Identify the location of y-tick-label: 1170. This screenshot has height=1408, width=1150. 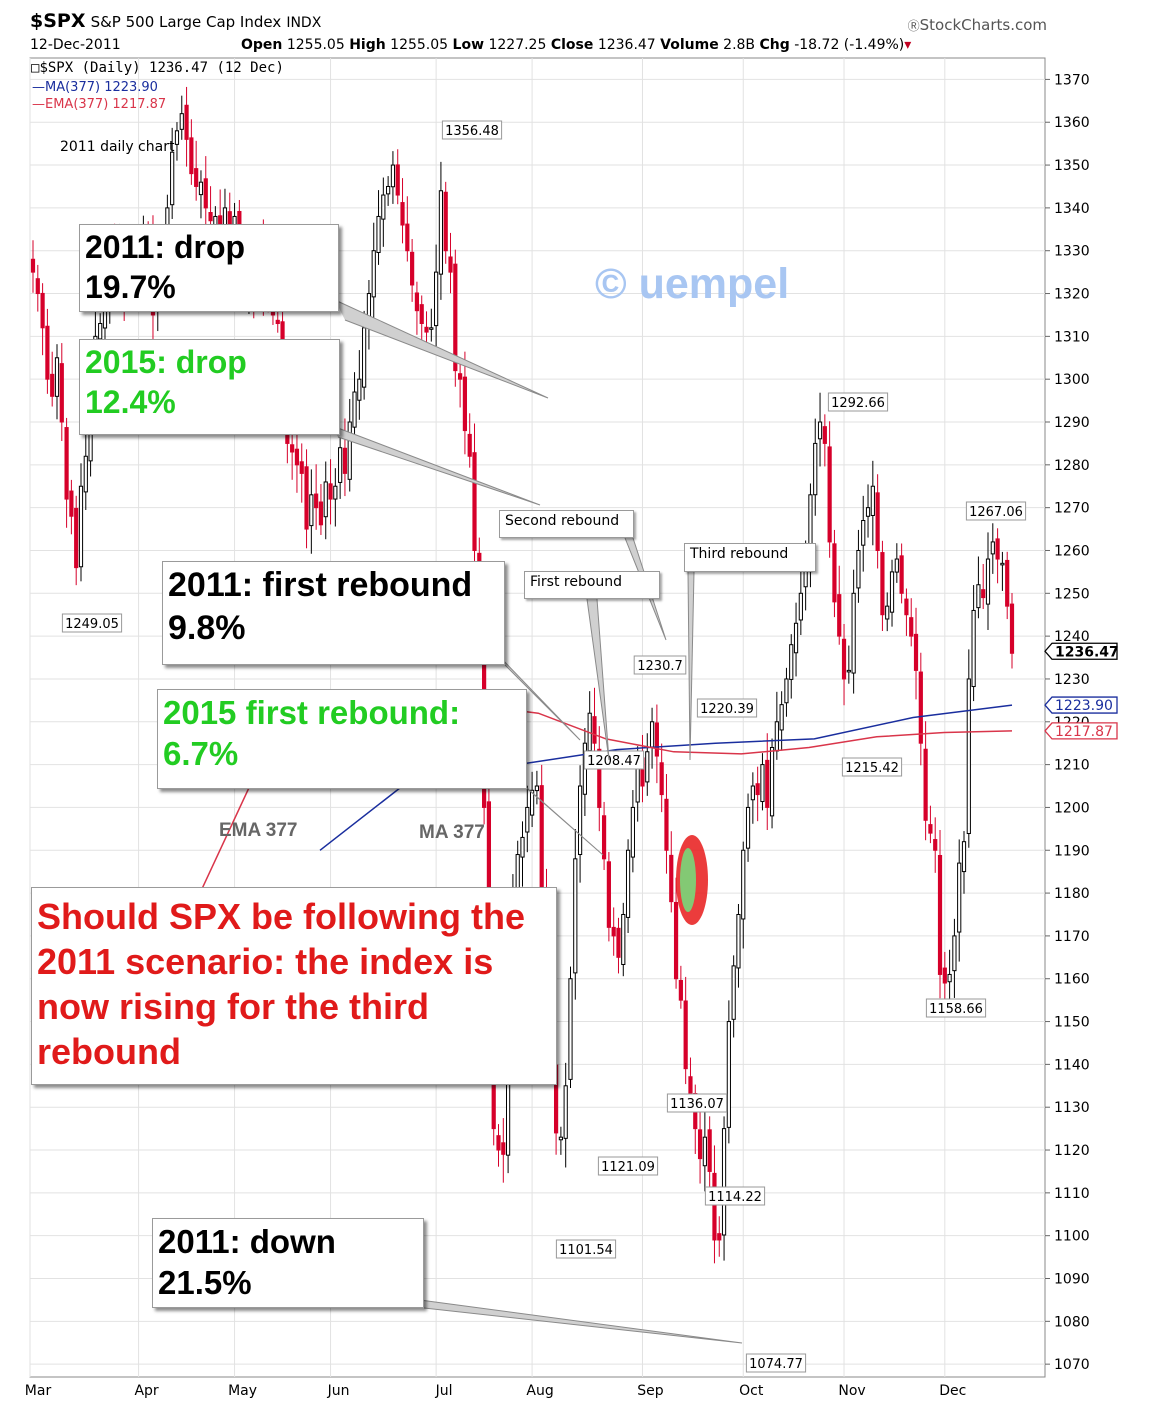
(1072, 937).